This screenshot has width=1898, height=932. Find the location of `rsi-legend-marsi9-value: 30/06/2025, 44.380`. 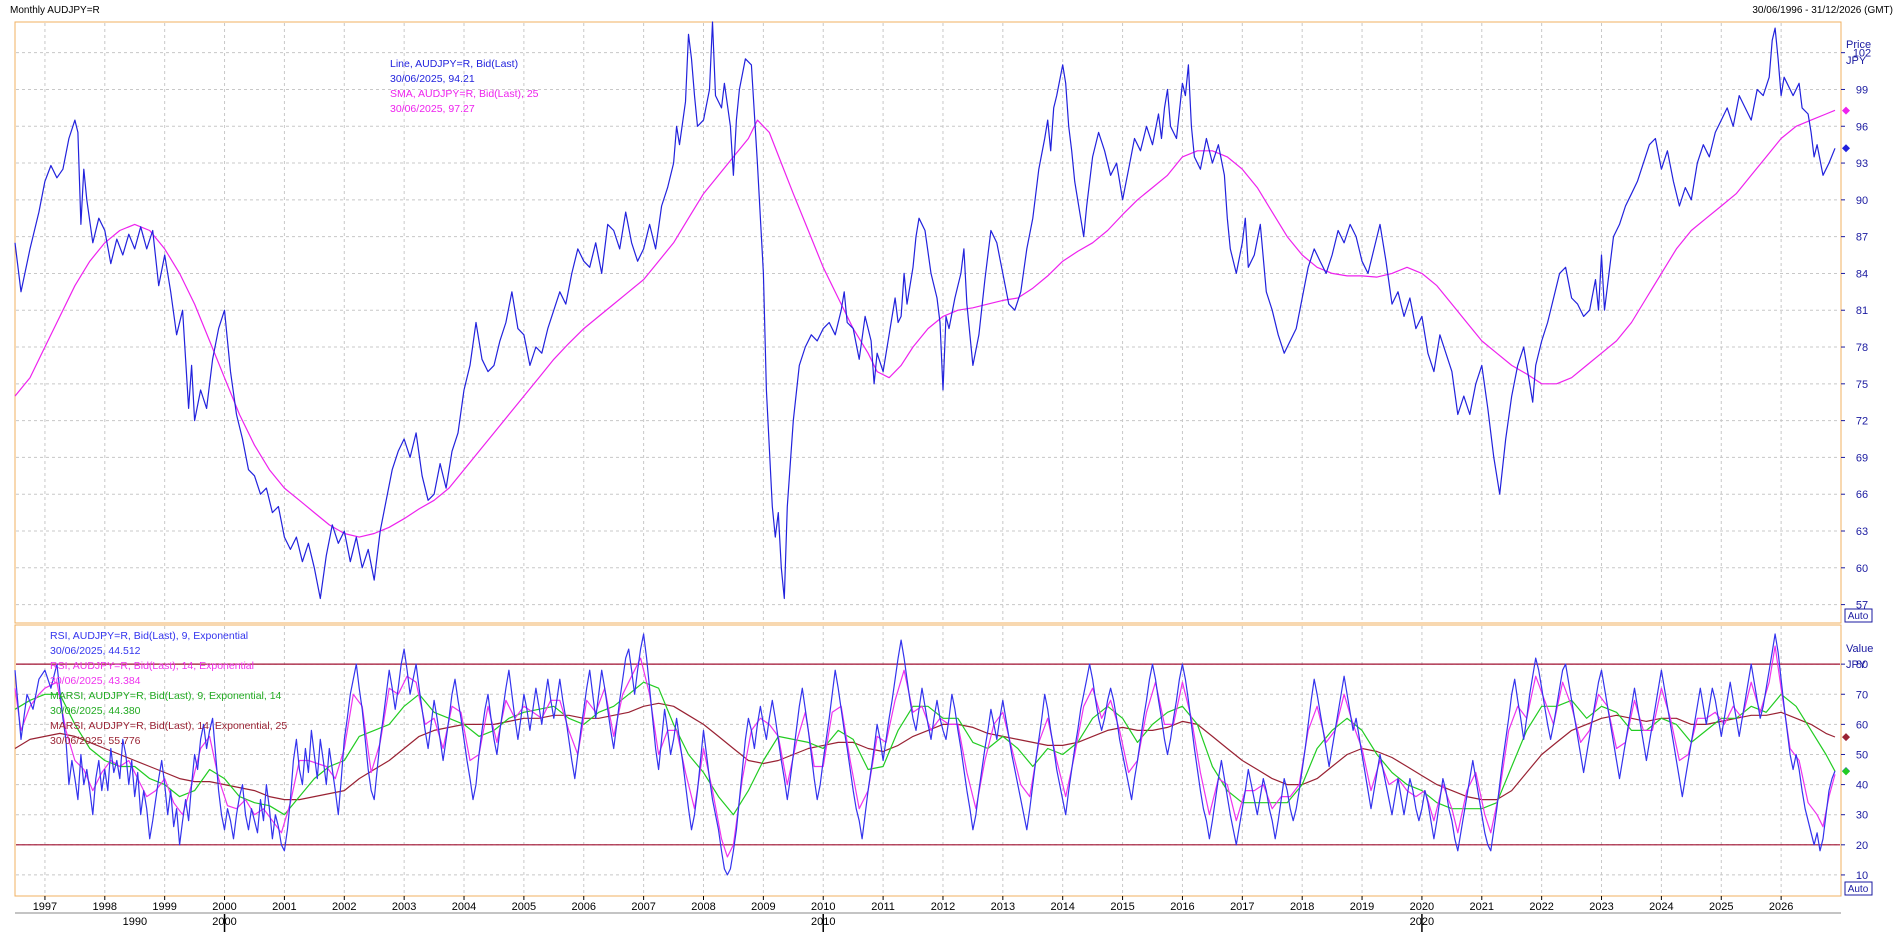

rsi-legend-marsi9-value: 30/06/2025, 44.380 is located at coordinates (95, 711).